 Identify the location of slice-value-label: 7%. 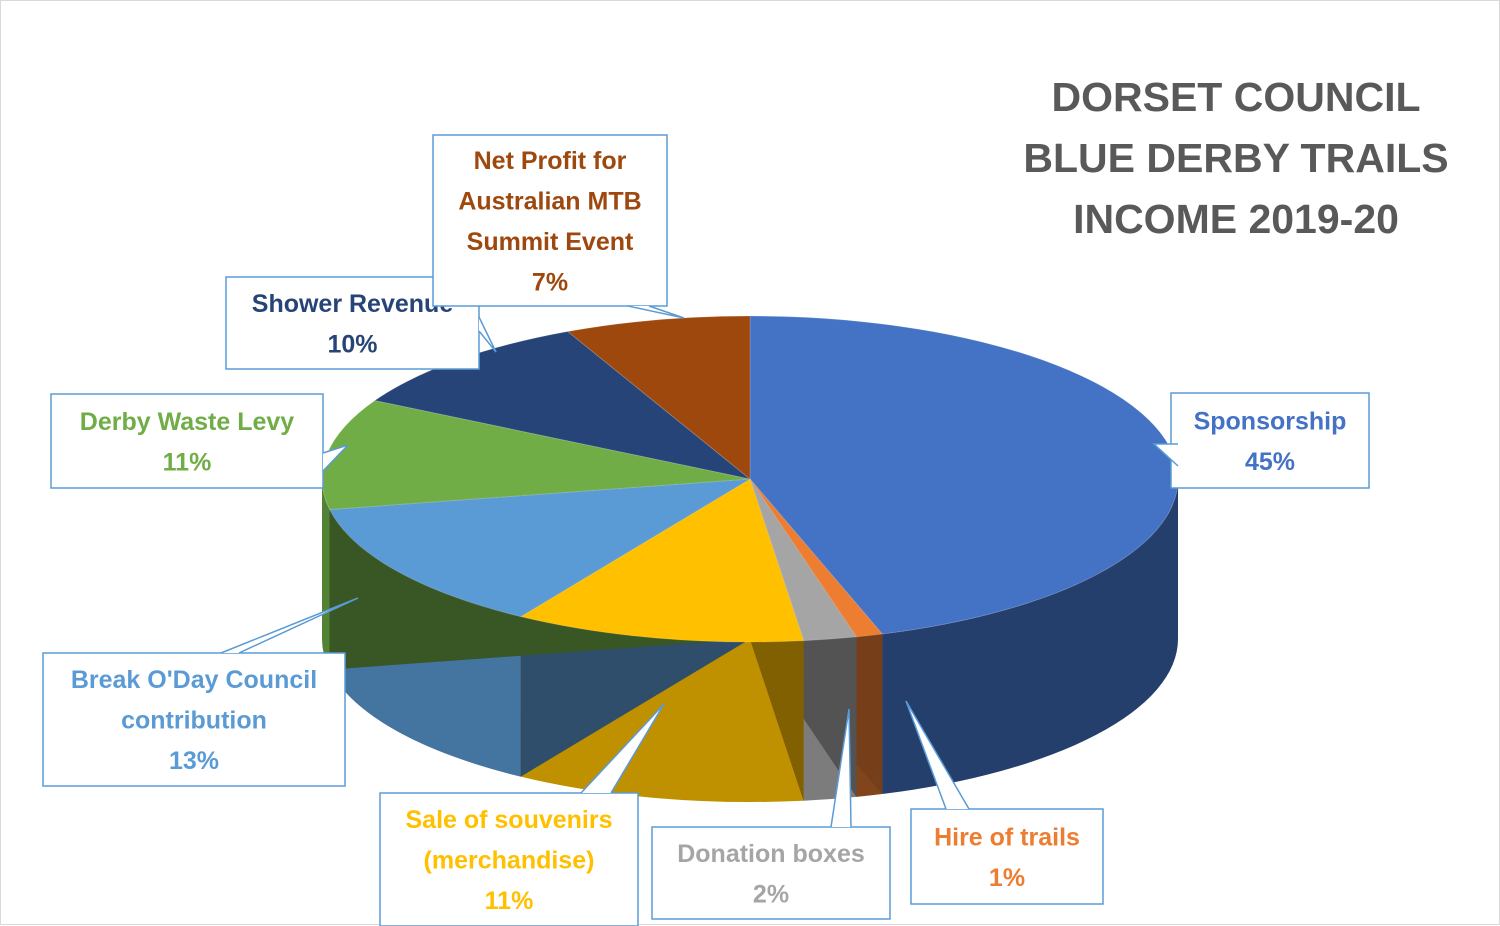
(550, 282).